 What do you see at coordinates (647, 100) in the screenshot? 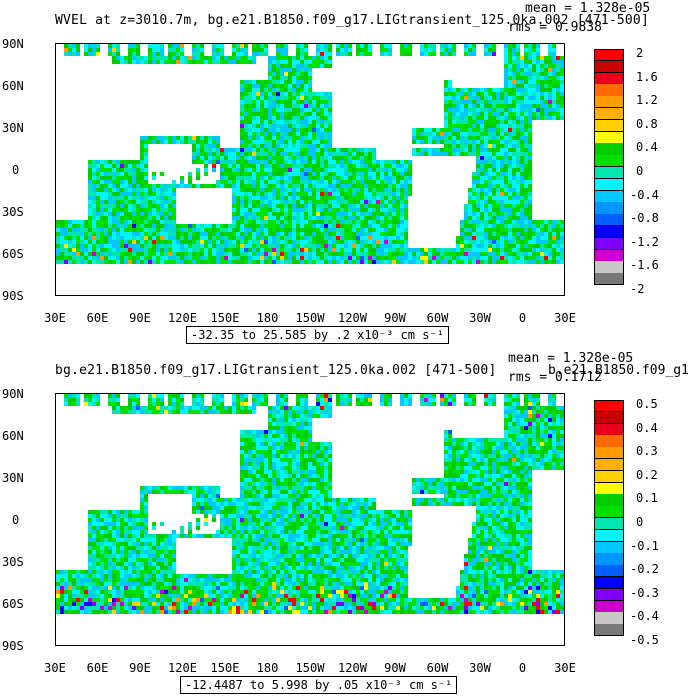
I see `colorbar-label: 1.2` at bounding box center [647, 100].